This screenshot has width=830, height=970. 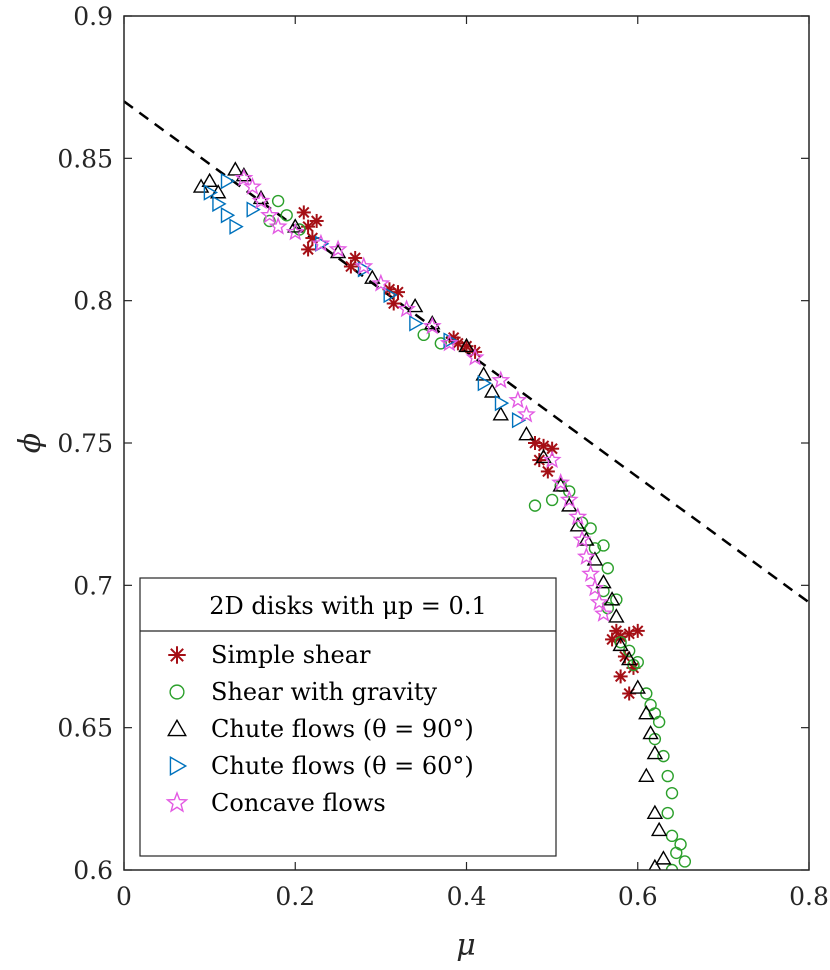 What do you see at coordinates (324, 692) in the screenshot?
I see `legend-label: Shear with gravity` at bounding box center [324, 692].